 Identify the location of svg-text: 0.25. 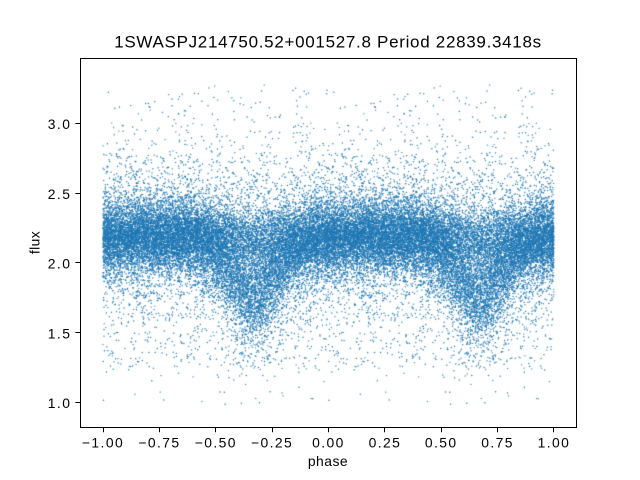
(385, 443).